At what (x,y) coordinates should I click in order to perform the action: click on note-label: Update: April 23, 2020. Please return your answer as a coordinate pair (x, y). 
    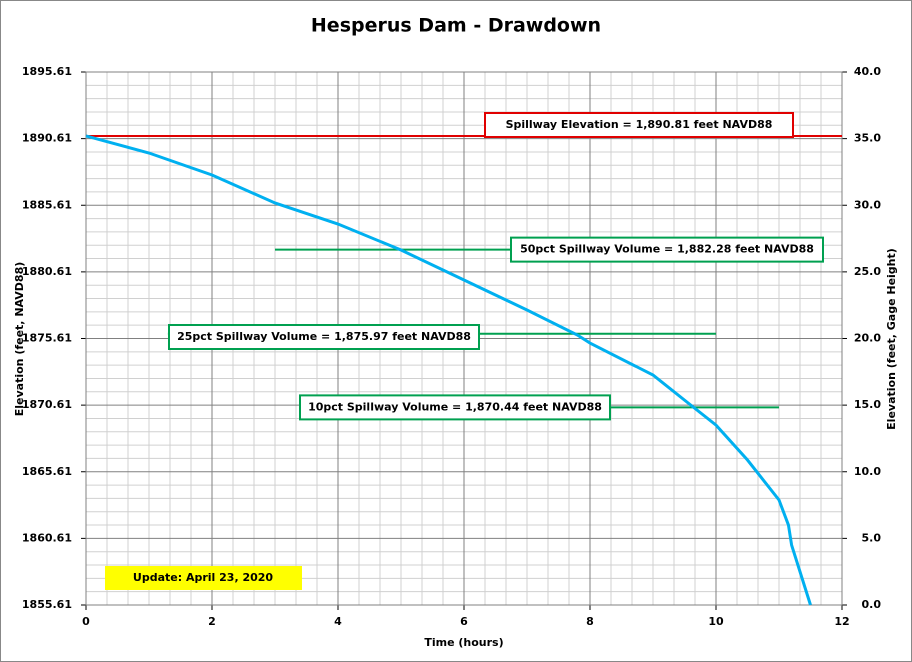
    Looking at the image, I should click on (203, 577).